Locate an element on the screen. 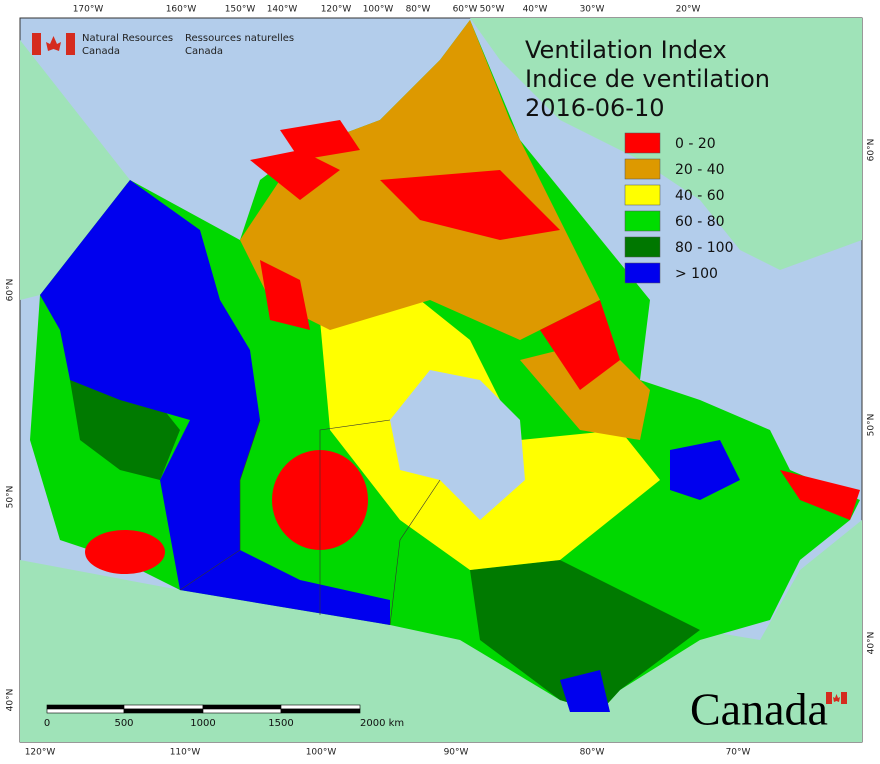  longitude-label: 140°W is located at coordinates (282, 10).